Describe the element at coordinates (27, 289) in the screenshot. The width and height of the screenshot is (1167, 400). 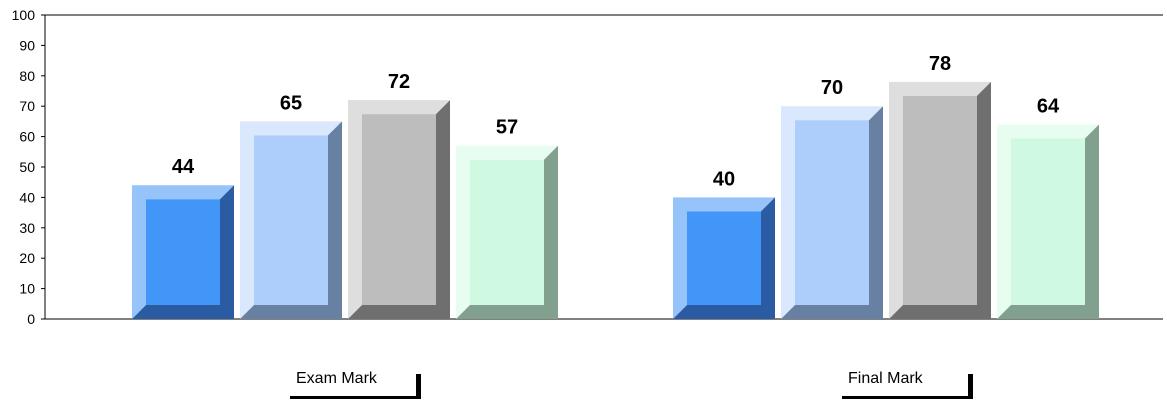
I see `y-tick-label: 10` at that location.